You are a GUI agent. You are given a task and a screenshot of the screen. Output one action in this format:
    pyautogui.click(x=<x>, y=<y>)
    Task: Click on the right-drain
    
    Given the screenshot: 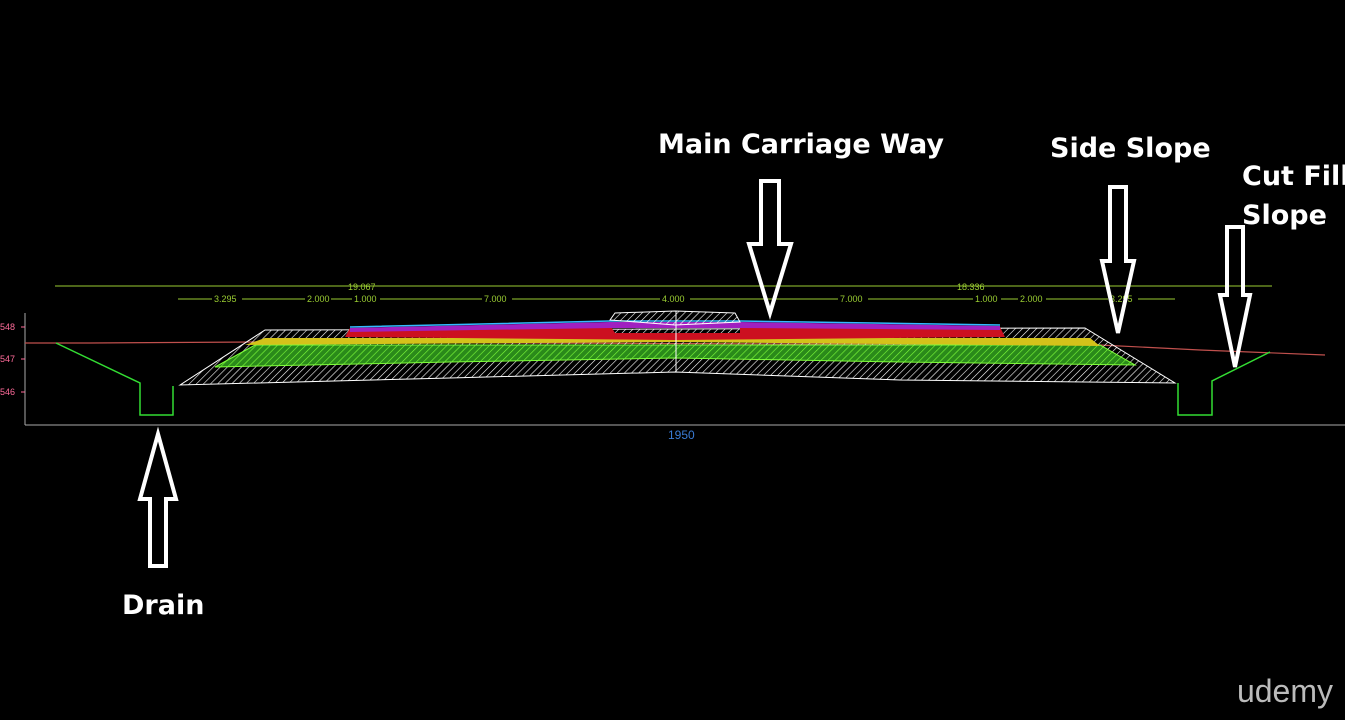 What is the action you would take?
    pyautogui.click(x=1224, y=383)
    